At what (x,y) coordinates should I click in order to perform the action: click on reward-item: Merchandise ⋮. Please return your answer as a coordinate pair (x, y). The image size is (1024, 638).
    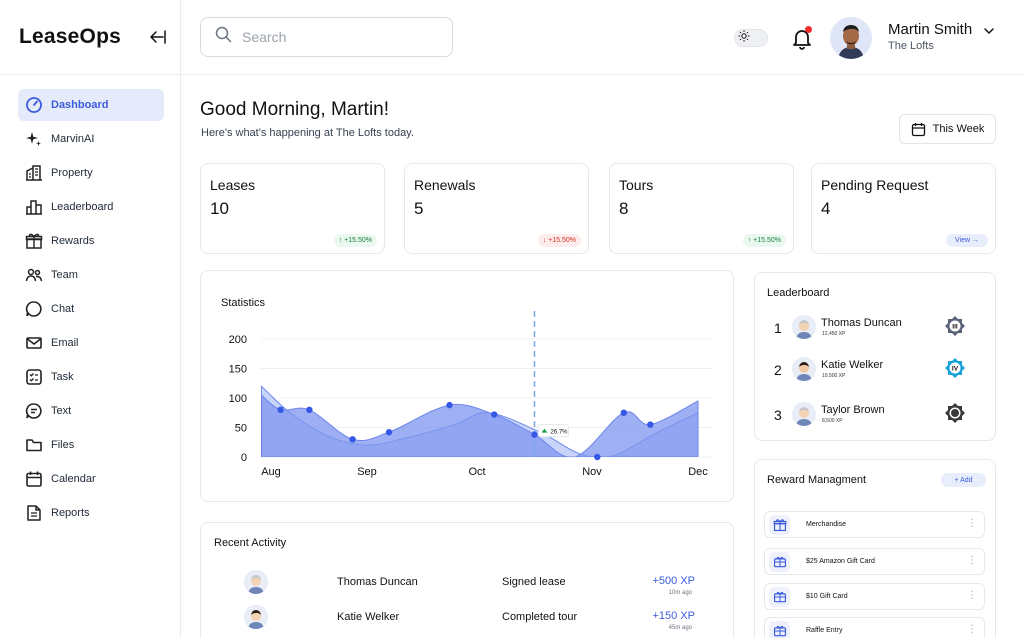
    Looking at the image, I should click on (874, 524).